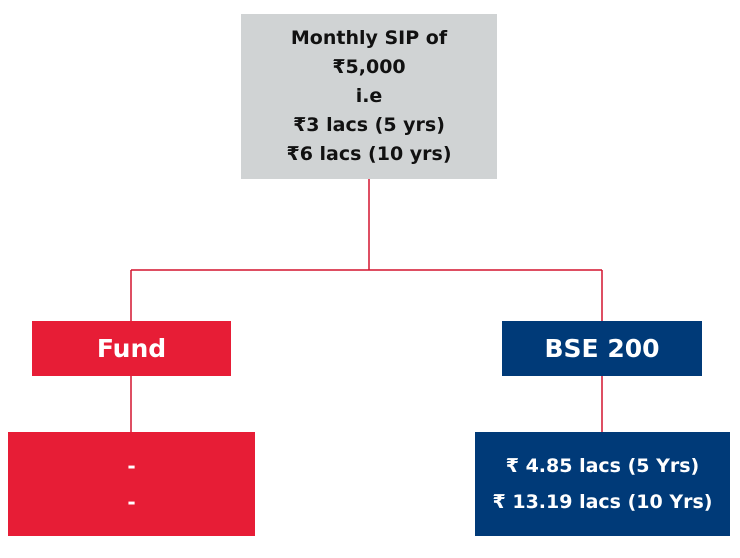 The height and width of the screenshot is (558, 740). I want to click on sip-line: ₹6 lacs (10 yrs), so click(369, 154).